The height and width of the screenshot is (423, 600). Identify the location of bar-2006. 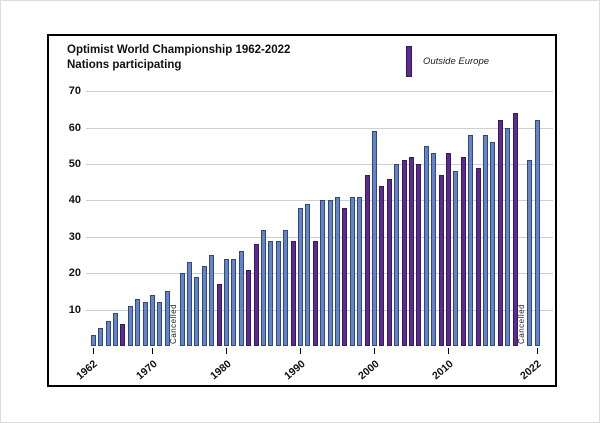
(419, 255).